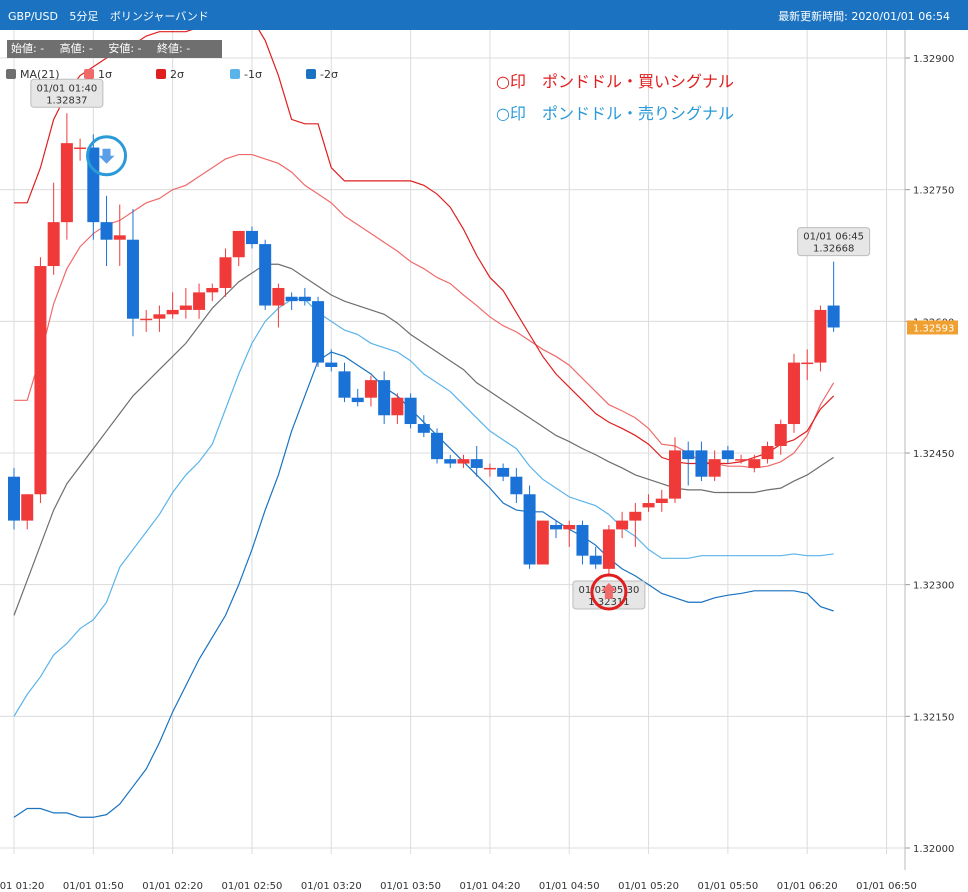 This screenshot has height=892, width=968. I want to click on sell-signal-caption: ○印 ポンドドル・売りシグナル, so click(615, 113).